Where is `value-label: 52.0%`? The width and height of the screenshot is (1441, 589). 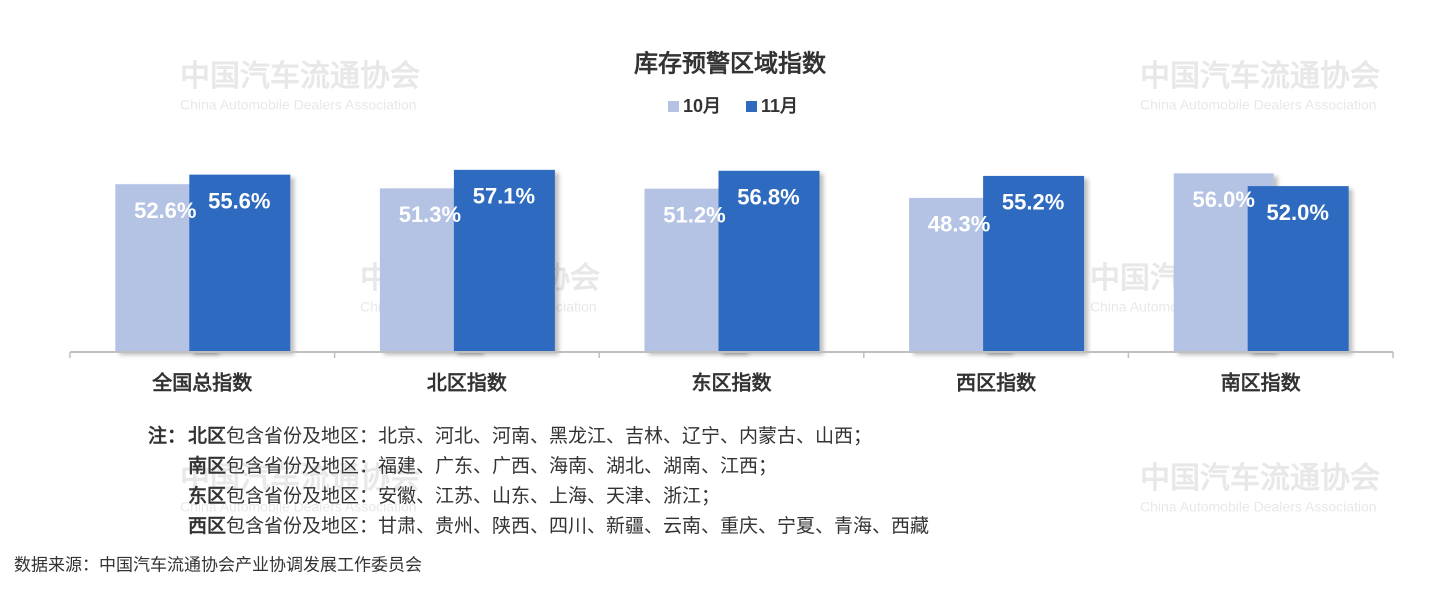
value-label: 52.0% is located at coordinates (1298, 212).